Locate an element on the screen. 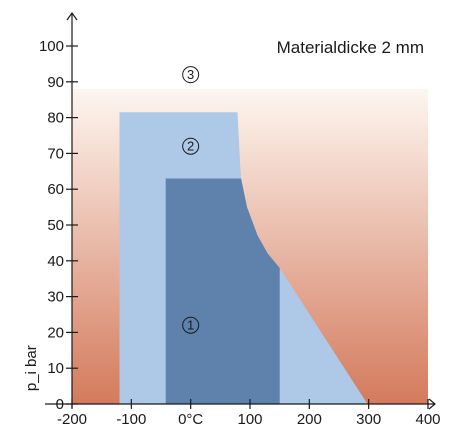 This screenshot has width=455, height=428. zone-3-label: 1 is located at coordinates (190, 325).